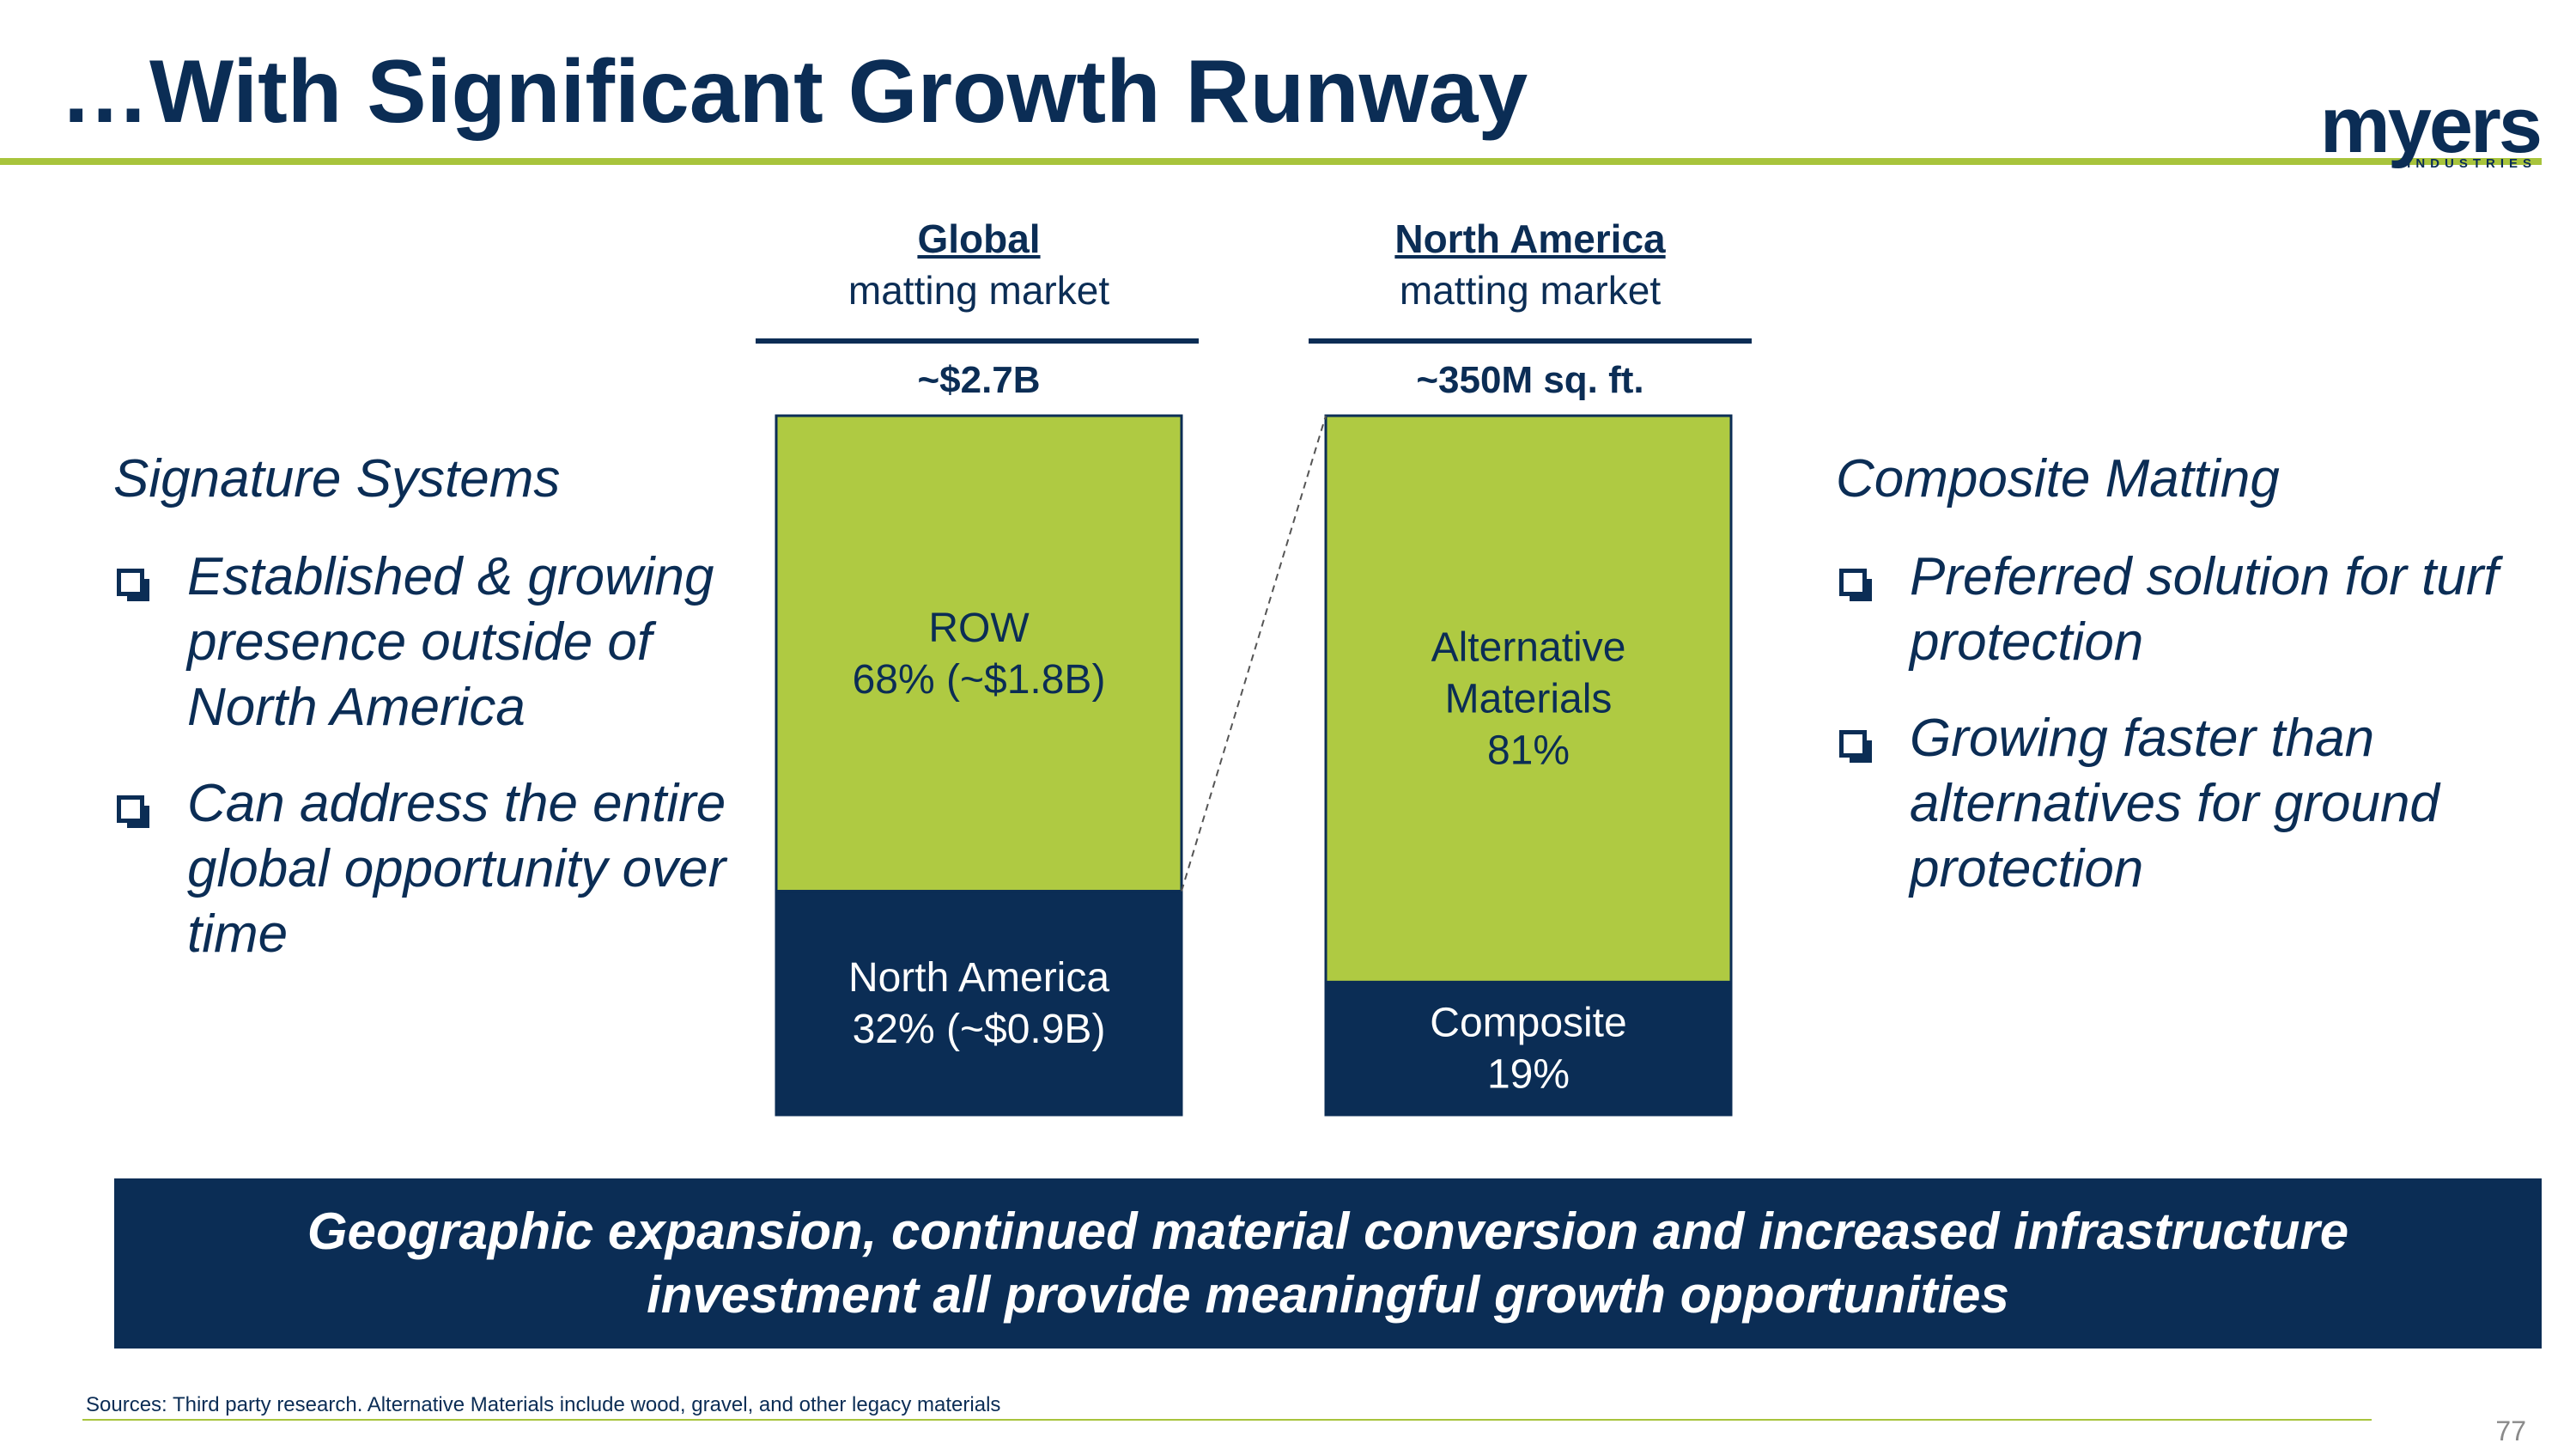  Describe the element at coordinates (1528, 751) in the screenshot. I see `segment-label-line: 81%` at that location.